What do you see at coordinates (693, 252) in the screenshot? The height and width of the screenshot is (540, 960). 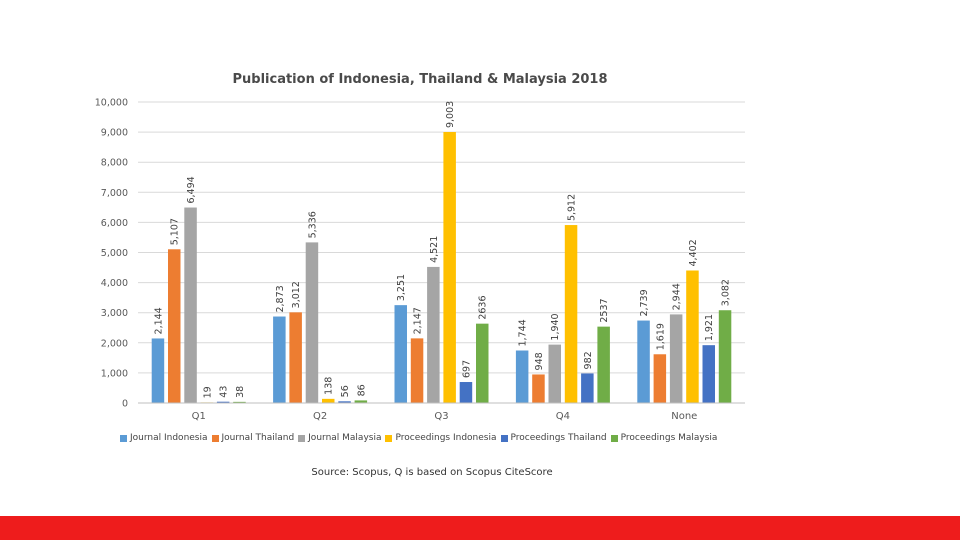 I see `data-label: 4,402` at bounding box center [693, 252].